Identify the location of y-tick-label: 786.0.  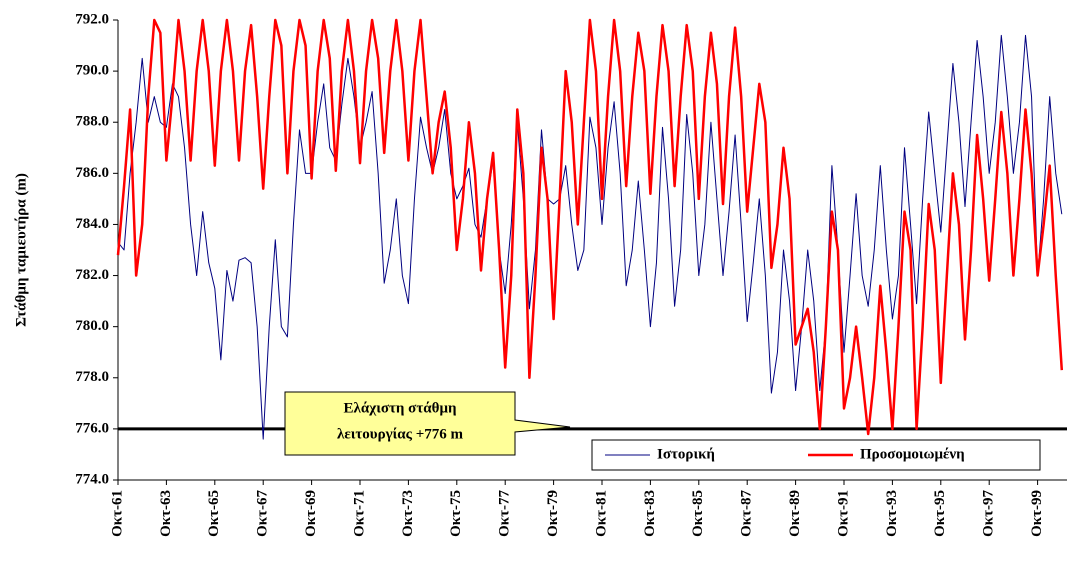
(92, 173).